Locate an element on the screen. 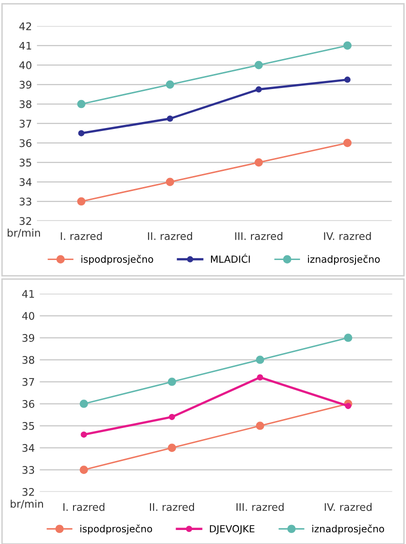 This screenshot has height=544, width=406. y-tick-label: 42 is located at coordinates (25, 26).